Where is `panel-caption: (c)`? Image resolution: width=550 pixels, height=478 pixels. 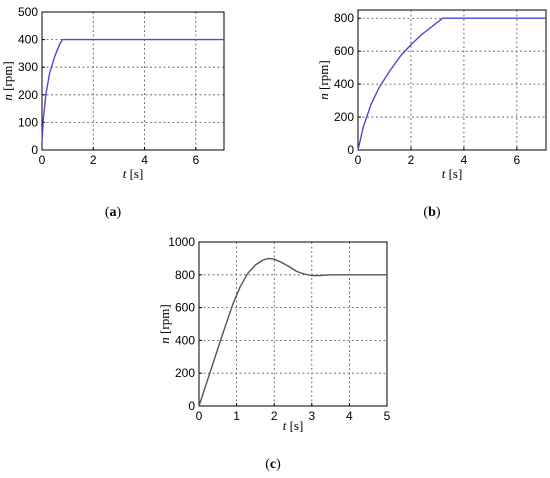 panel-caption: (c) is located at coordinates (273, 464).